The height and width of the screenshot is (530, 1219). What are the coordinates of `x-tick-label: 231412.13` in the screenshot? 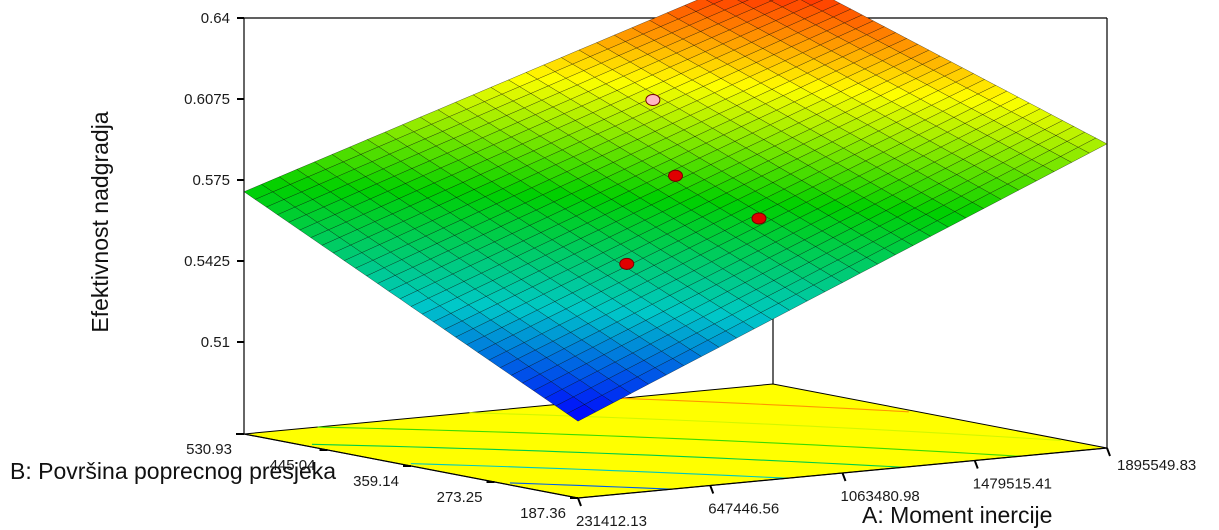 It's located at (611, 521).